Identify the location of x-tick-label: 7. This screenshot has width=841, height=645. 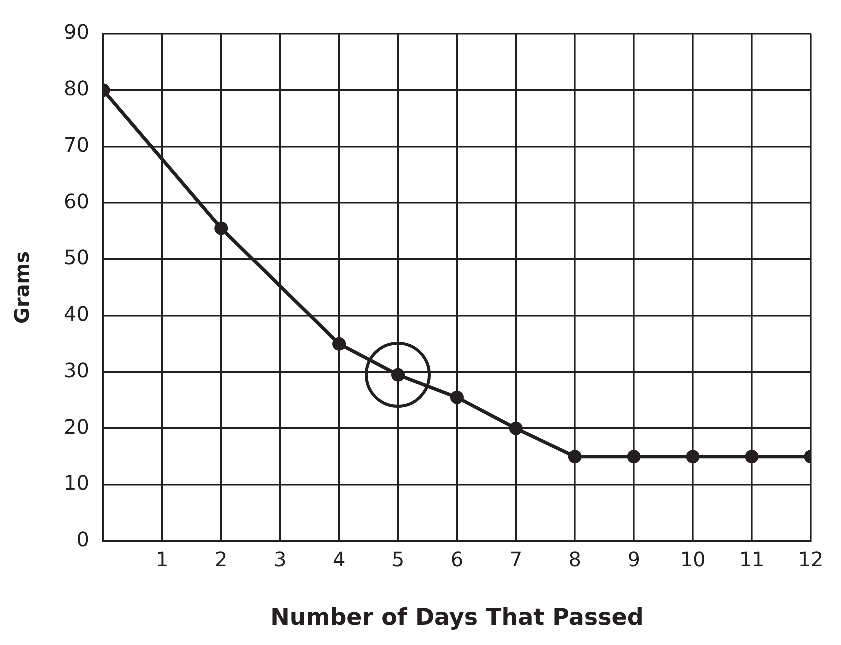
(516, 560).